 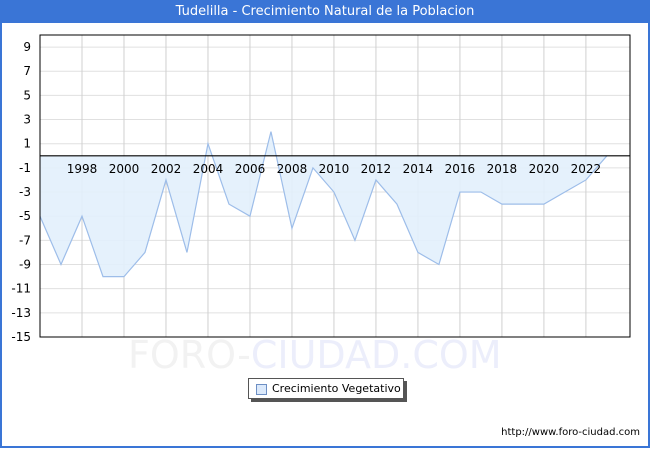 What do you see at coordinates (27, 95) in the screenshot?
I see `y-tick-label: 5` at bounding box center [27, 95].